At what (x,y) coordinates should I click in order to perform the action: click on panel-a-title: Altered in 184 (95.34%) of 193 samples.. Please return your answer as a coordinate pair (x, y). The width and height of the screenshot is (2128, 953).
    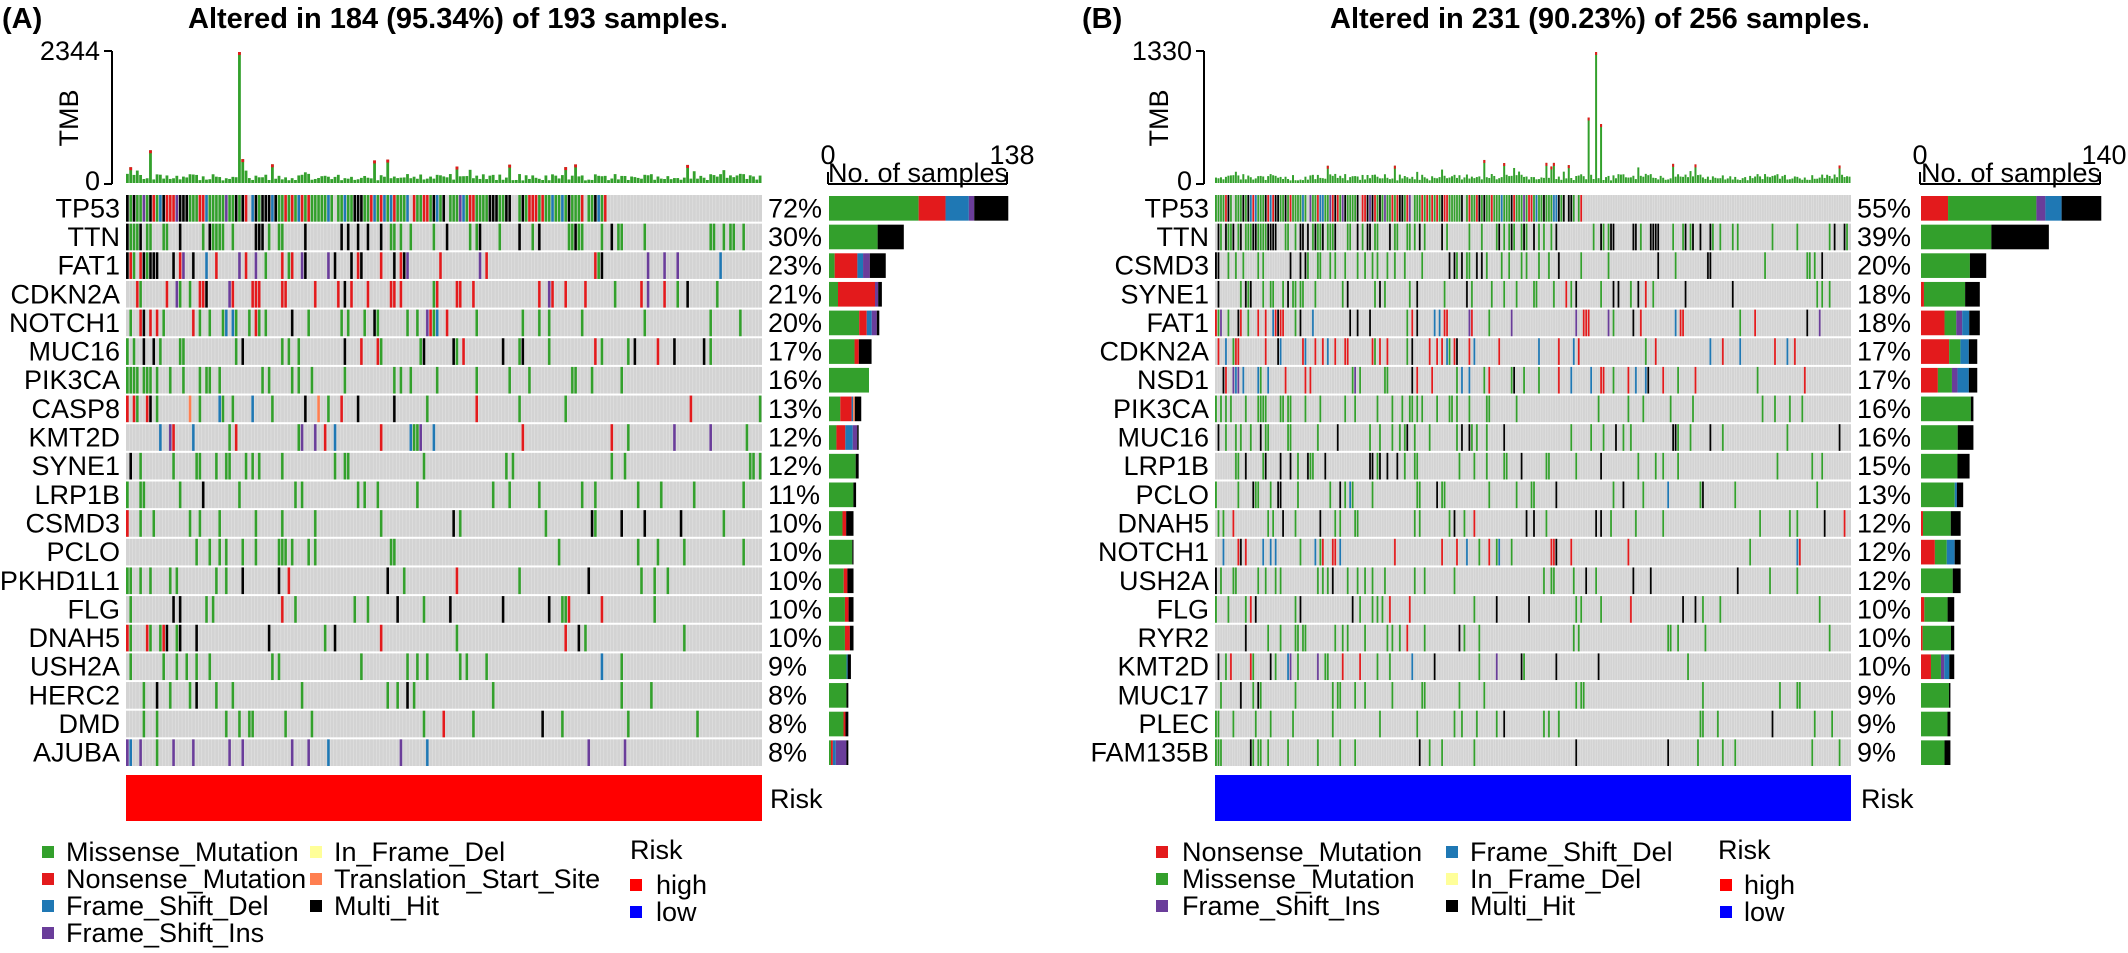
    Looking at the image, I should click on (458, 19).